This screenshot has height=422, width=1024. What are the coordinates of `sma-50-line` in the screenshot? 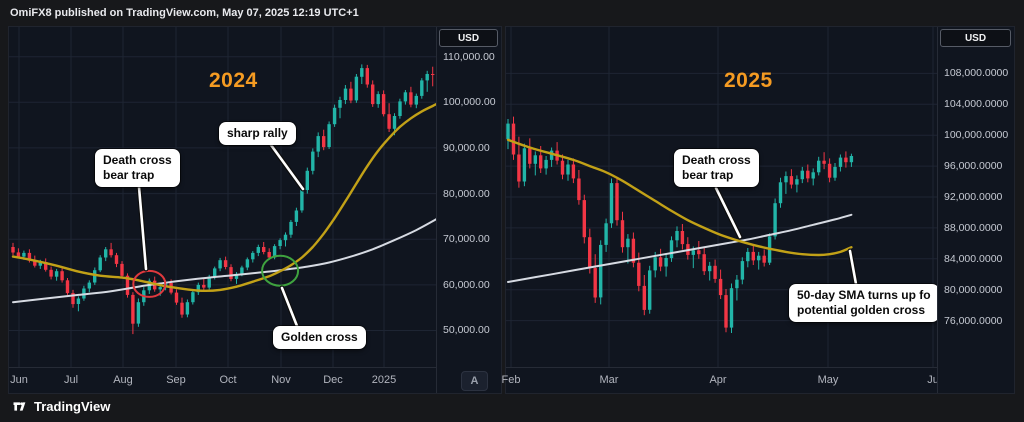 It's located at (679, 197).